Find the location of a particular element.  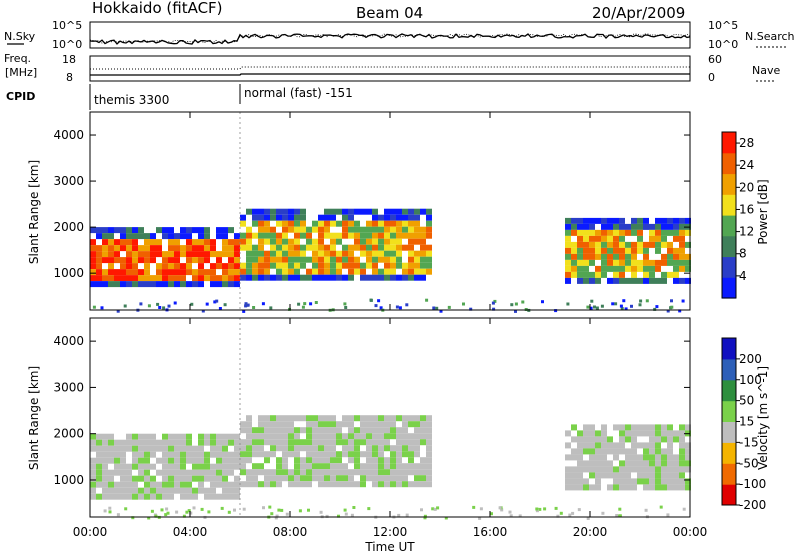

velocity-colorbar-segment is located at coordinates (729, 432).